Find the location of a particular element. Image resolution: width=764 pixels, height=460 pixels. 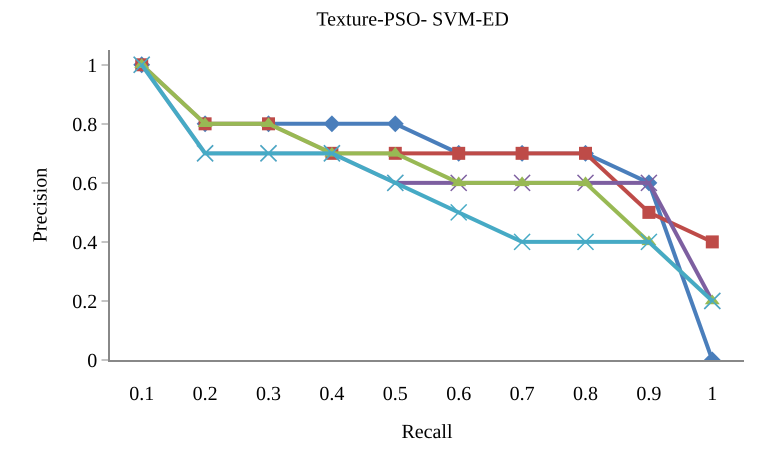

x-tick-label: 0.9 is located at coordinates (649, 393).